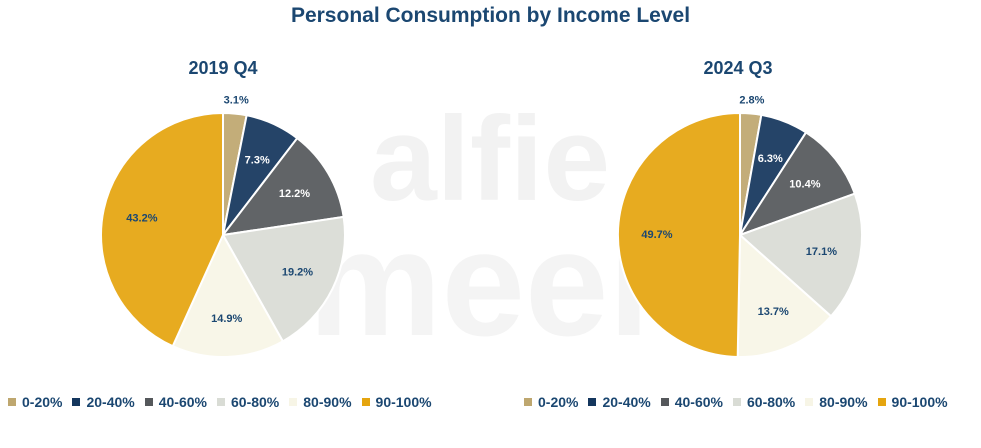 The width and height of the screenshot is (981, 448). What do you see at coordinates (770, 159) in the screenshot?
I see `data-label-20-40pct: 6.3%` at bounding box center [770, 159].